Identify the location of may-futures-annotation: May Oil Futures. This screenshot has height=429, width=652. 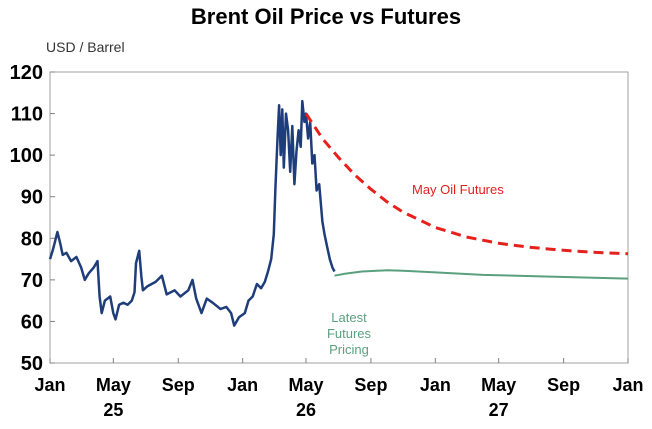
(458, 189).